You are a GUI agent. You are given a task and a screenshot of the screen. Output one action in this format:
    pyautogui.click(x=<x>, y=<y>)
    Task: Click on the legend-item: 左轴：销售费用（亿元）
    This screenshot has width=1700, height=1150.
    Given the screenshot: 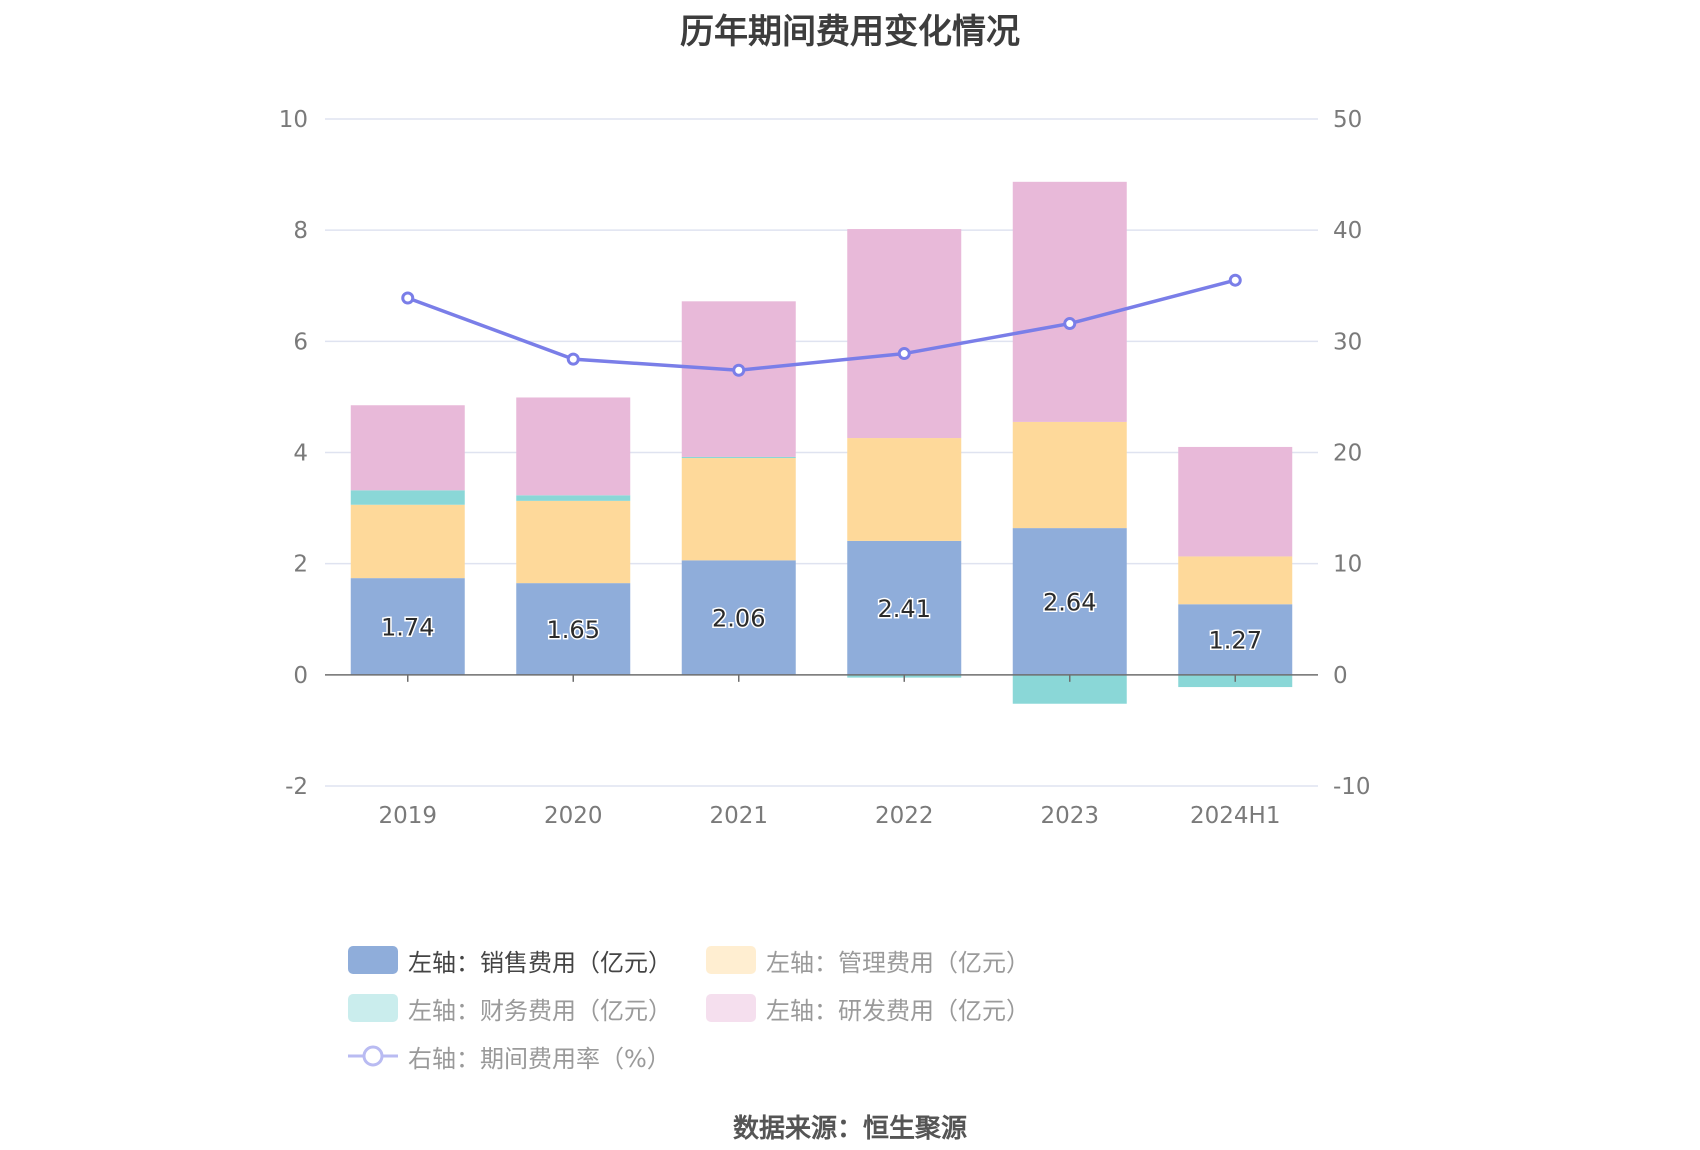 What is the action you would take?
    pyautogui.click(x=510, y=960)
    